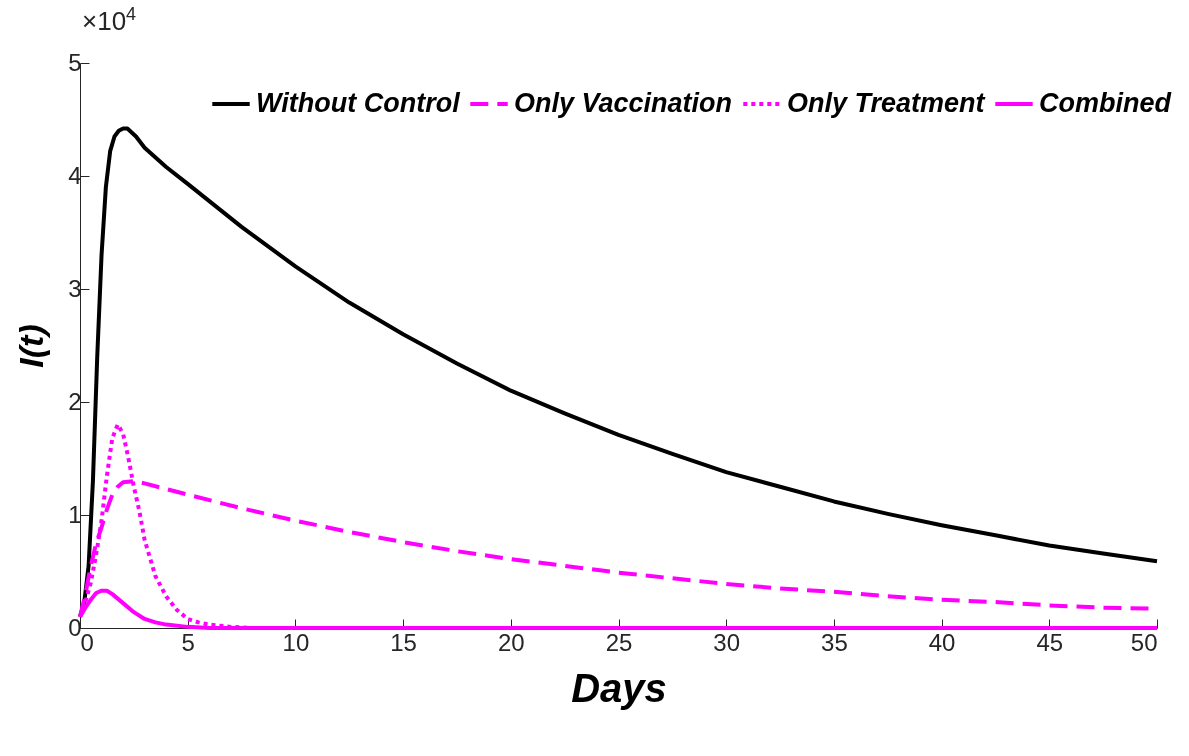 The width and height of the screenshot is (1189, 756). I want to click on text: ×10$^{4}$, so click(109, 20).